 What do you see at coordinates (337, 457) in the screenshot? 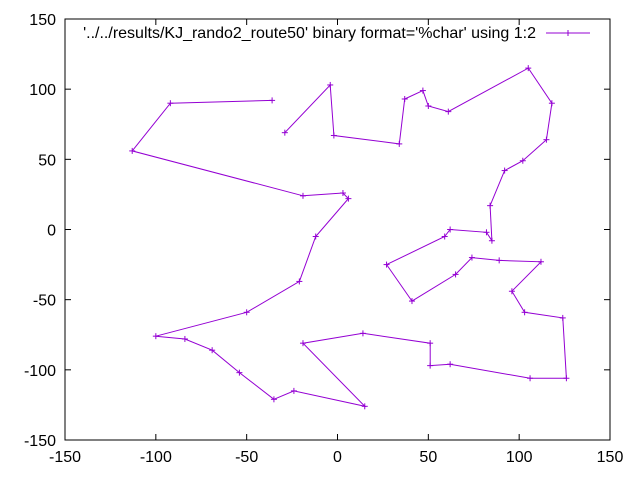
I see `x-tick-label: 0` at bounding box center [337, 457].